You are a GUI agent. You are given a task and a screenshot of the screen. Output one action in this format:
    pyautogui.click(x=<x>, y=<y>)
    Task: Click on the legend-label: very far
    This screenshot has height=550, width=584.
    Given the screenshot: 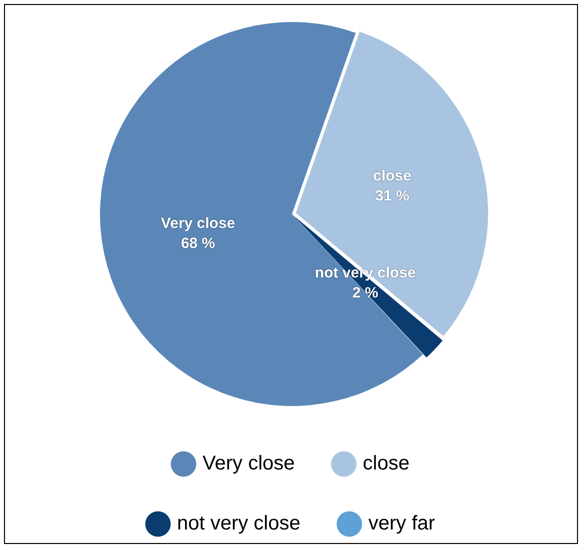 What is the action you would take?
    pyautogui.click(x=402, y=523)
    